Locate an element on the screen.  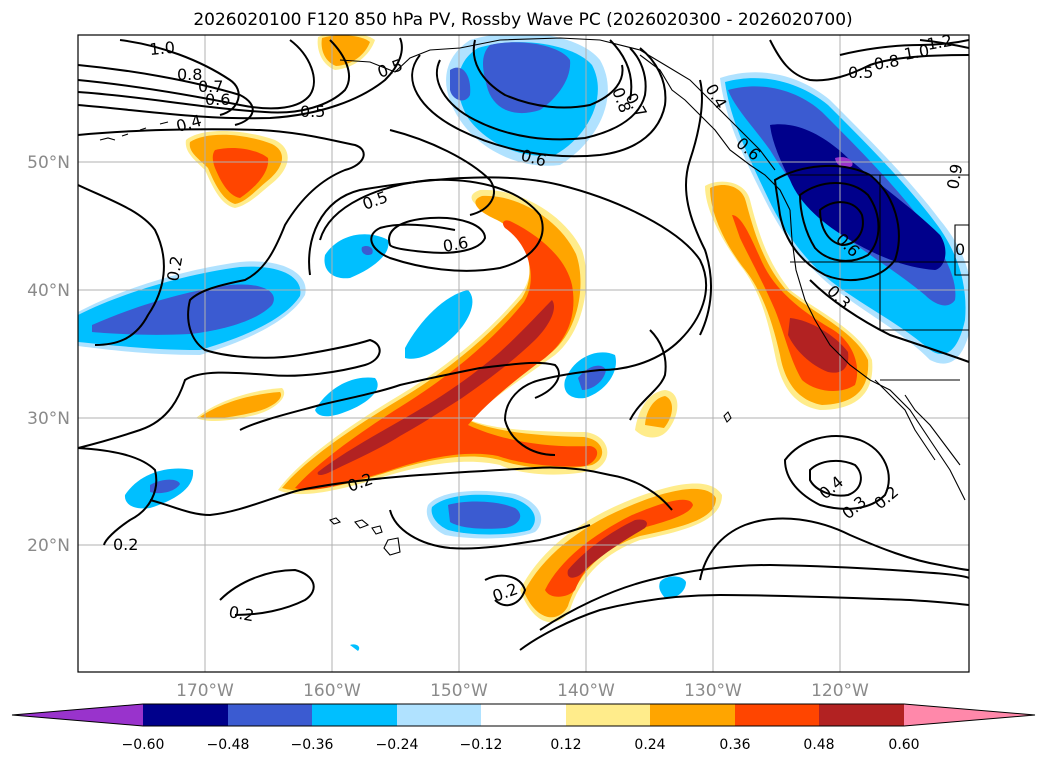
aleutian-islands is located at coordinates (134, 131).